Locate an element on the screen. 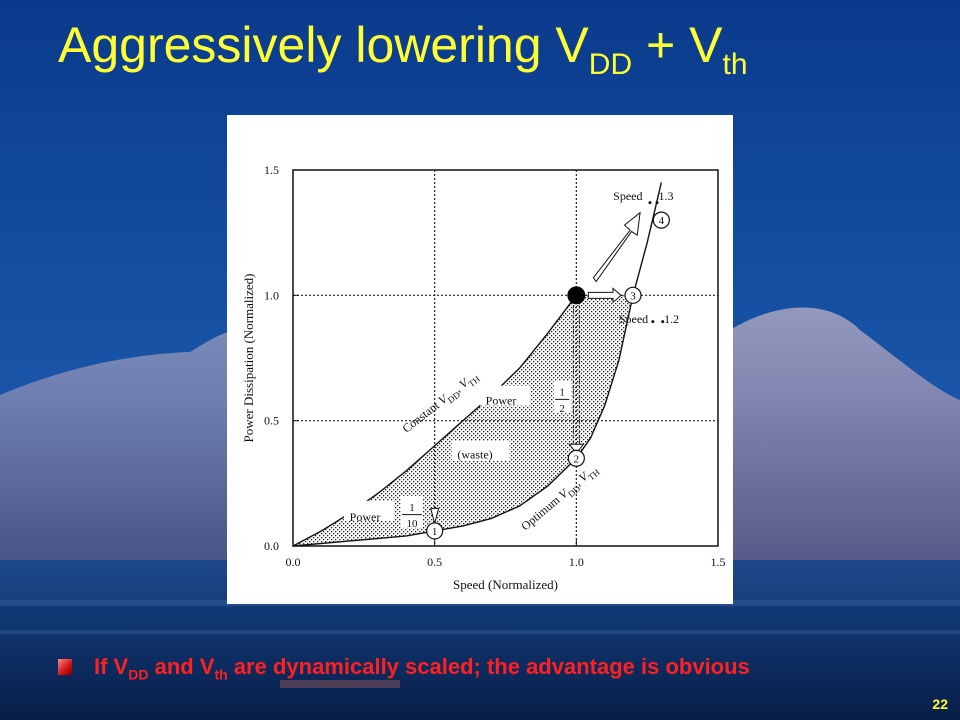  operating-point-label: 4 is located at coordinates (662, 221).